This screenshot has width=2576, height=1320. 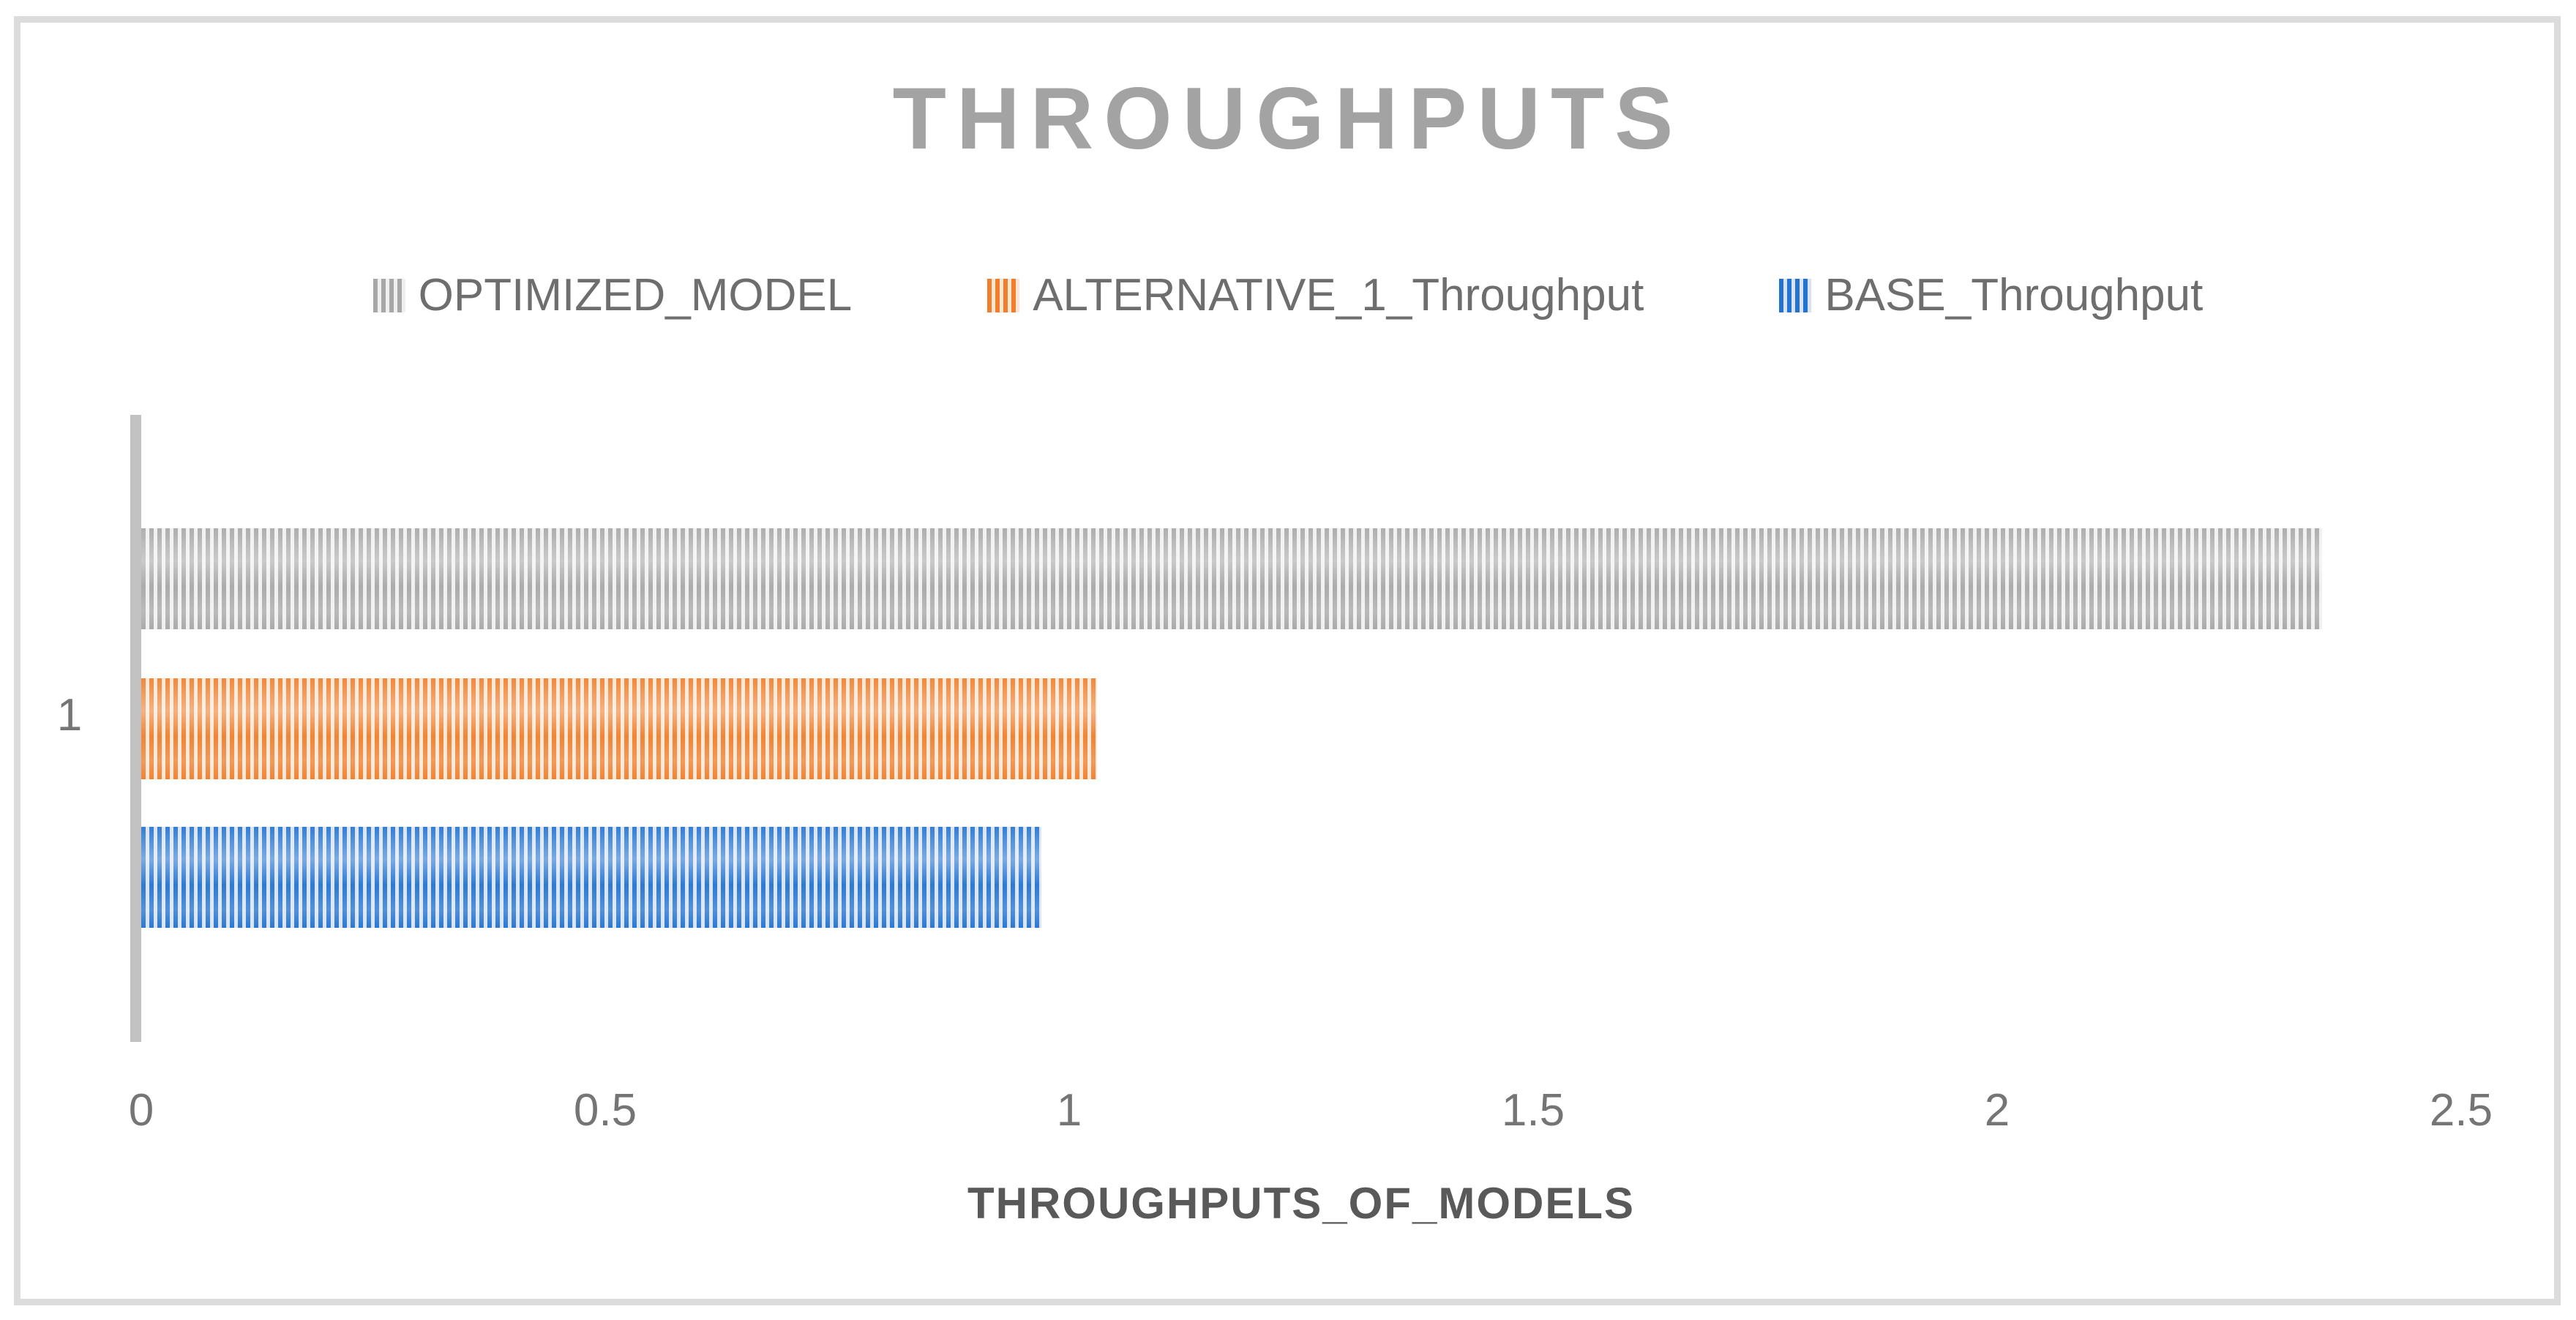 I want to click on bar-alternative_1_throughput, so click(x=619, y=728).